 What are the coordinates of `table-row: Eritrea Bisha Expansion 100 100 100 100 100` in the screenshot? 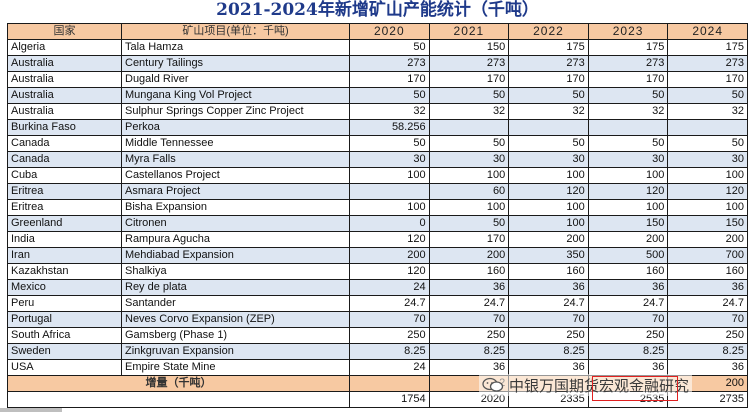 It's located at (377, 207).